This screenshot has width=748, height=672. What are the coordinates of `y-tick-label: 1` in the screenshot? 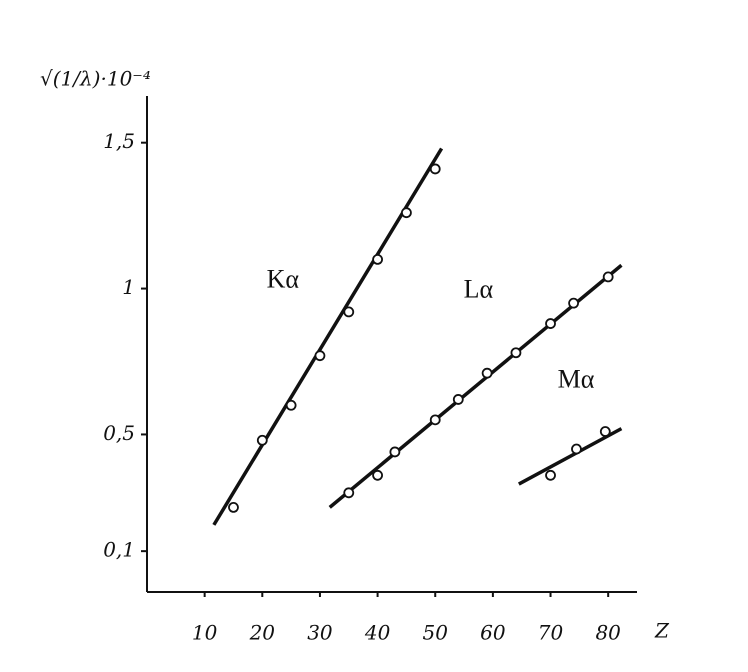 It's located at (128, 287).